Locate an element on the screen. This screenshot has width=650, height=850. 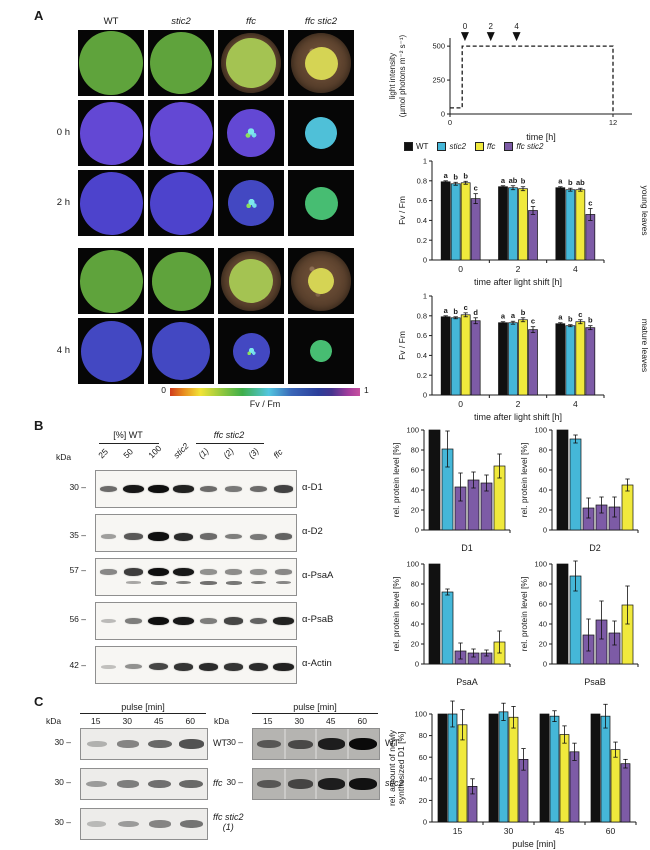
rosette is located at coordinates (321, 203).